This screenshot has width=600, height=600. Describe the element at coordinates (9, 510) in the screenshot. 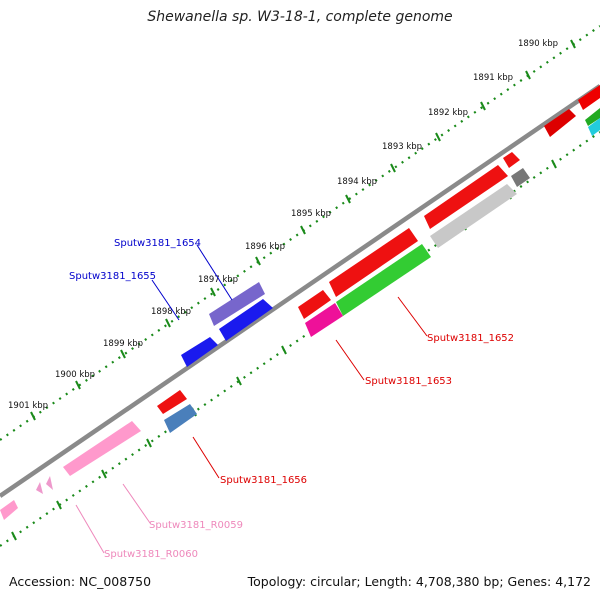

I see `gene-rna-edge` at that location.